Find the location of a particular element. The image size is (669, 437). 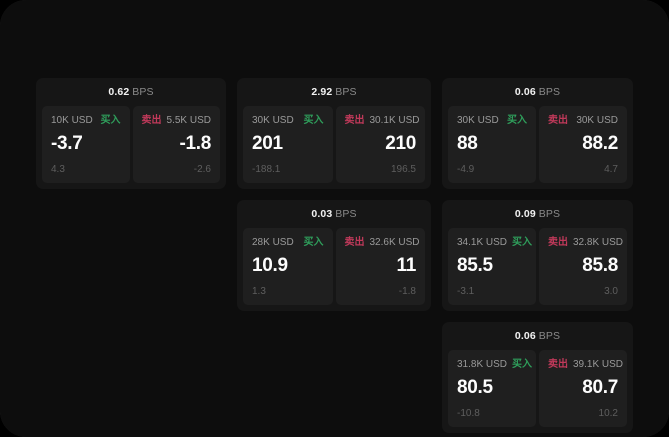

quote-side-header-buy: 28K USD 买入 is located at coordinates (288, 242).